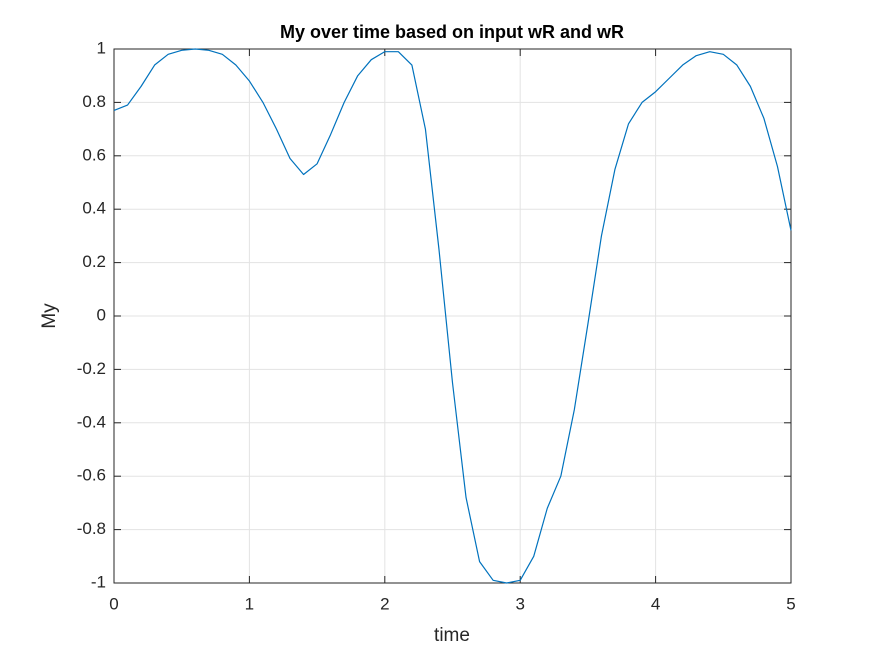  I want to click on y-tick-label: 0.2, so click(94, 261).